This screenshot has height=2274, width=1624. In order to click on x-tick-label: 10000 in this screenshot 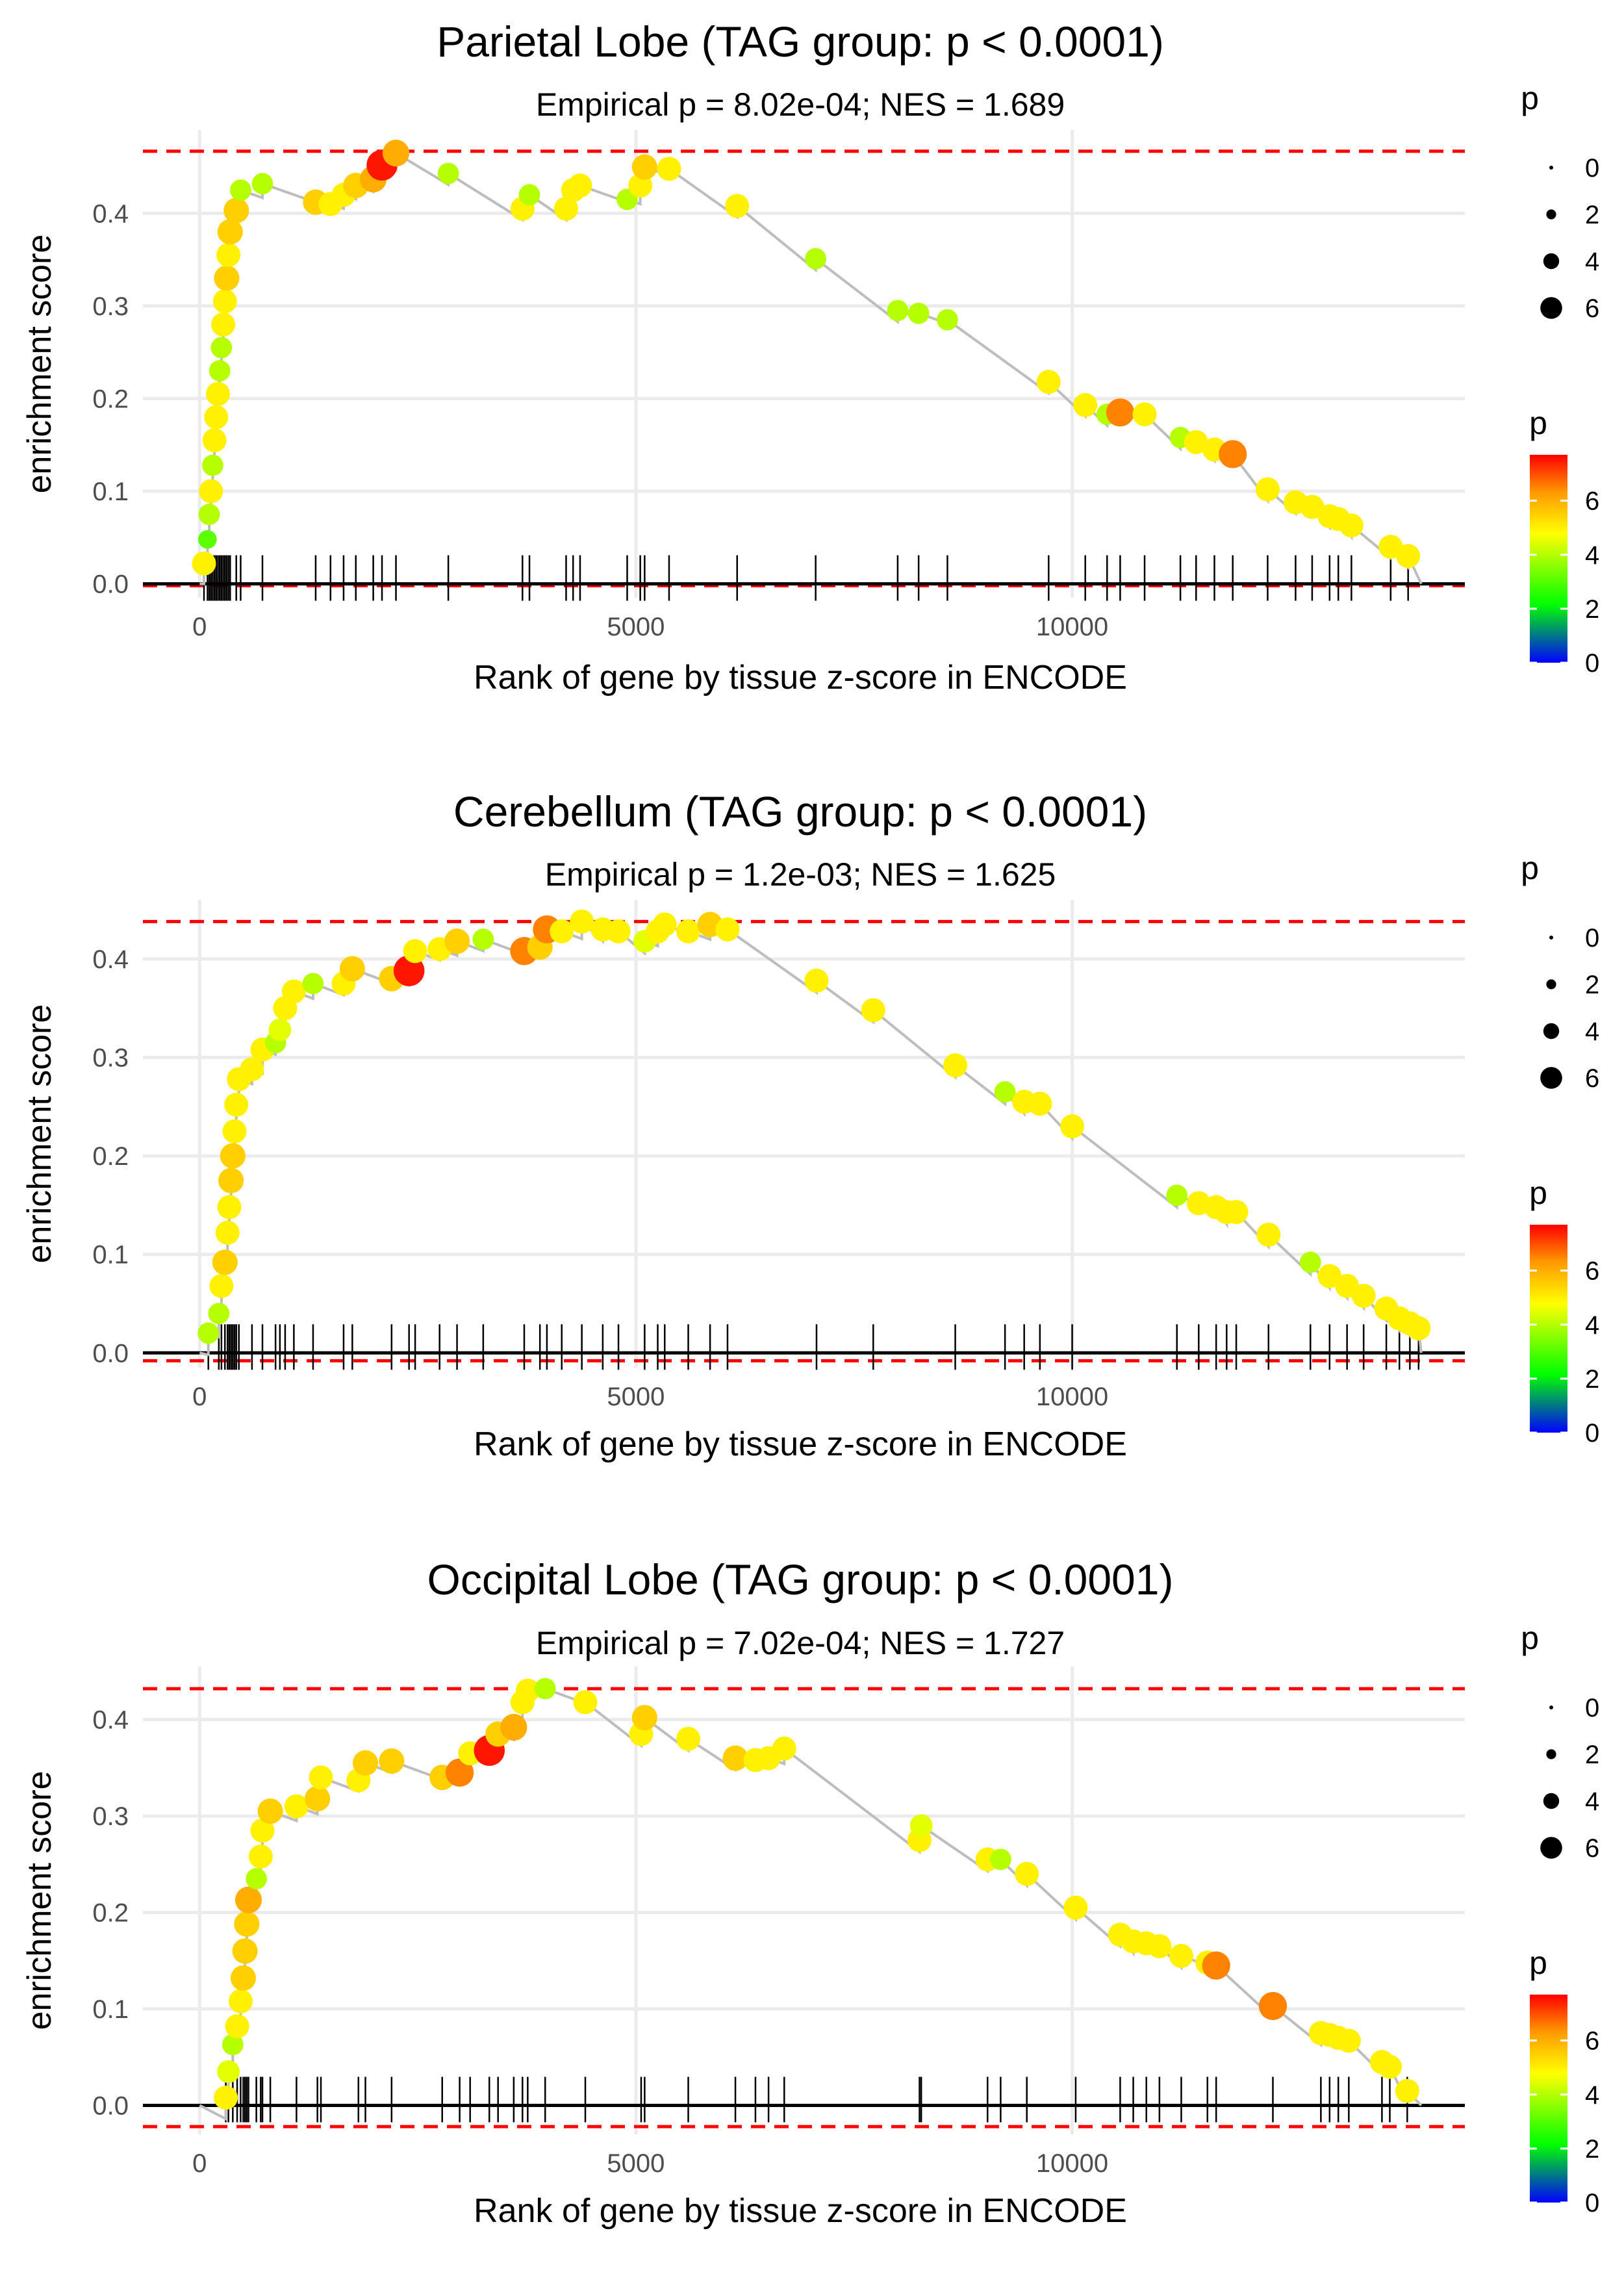, I will do `click(1072, 2163)`.